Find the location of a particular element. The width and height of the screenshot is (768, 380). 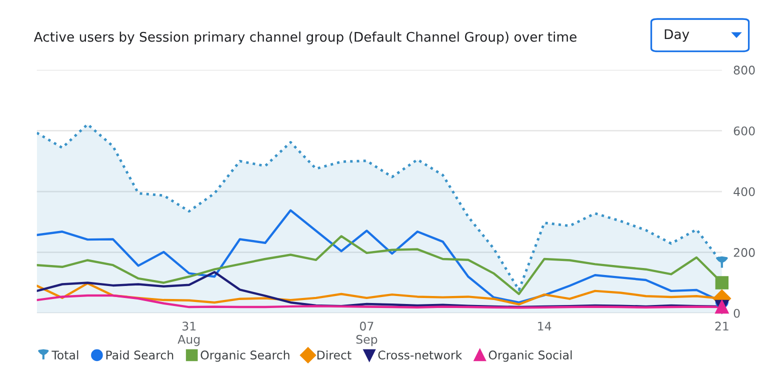

legend-label: Organic Social is located at coordinates (530, 356).